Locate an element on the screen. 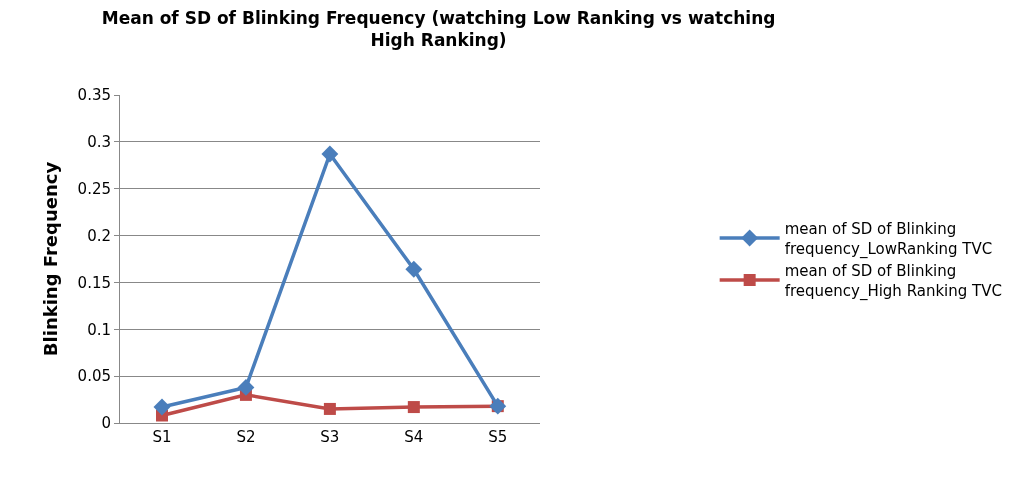 This screenshot has width=1020, height=483. y-tick-label: 0.25 is located at coordinates (94, 188).